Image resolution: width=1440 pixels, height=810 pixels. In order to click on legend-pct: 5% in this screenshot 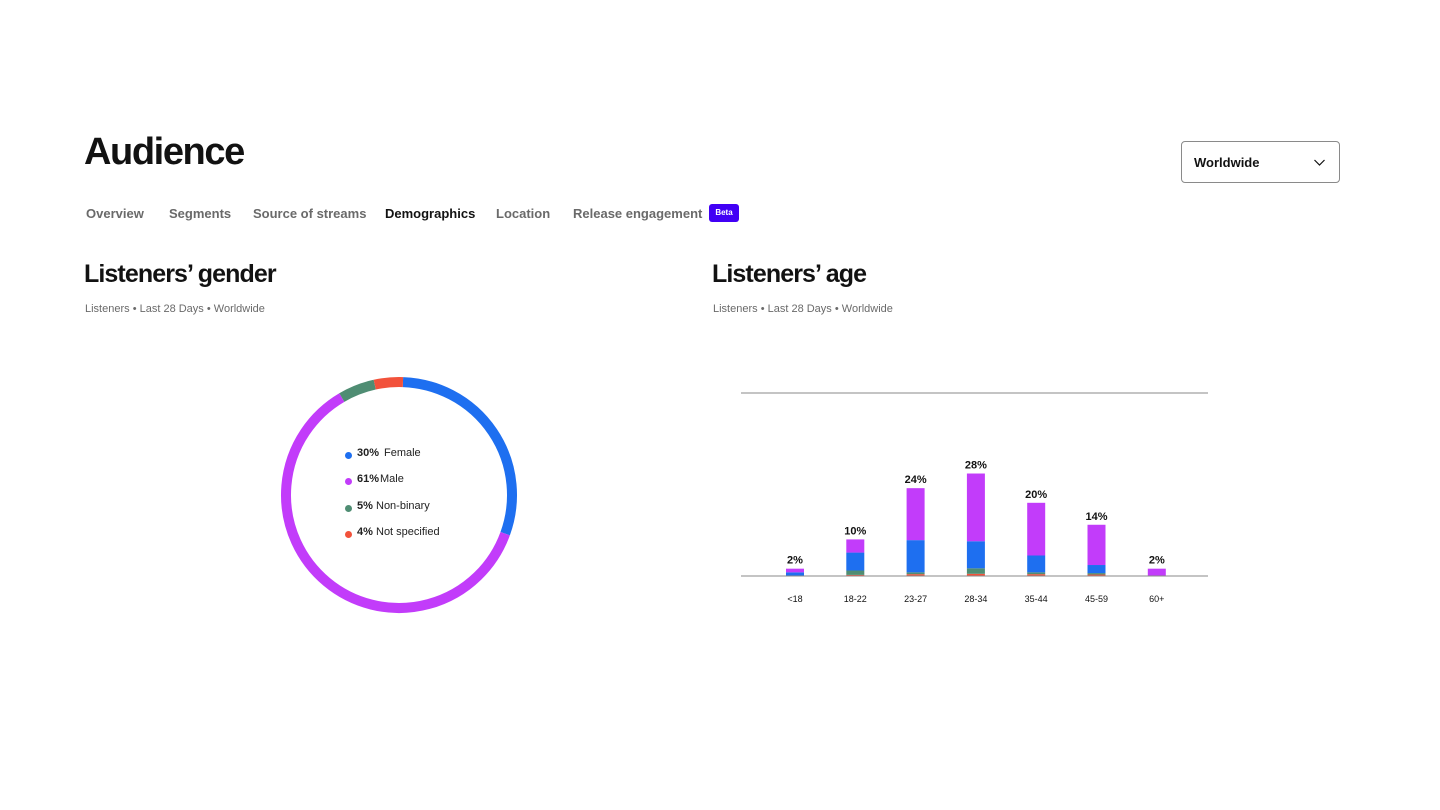, I will do `click(365, 505)`.